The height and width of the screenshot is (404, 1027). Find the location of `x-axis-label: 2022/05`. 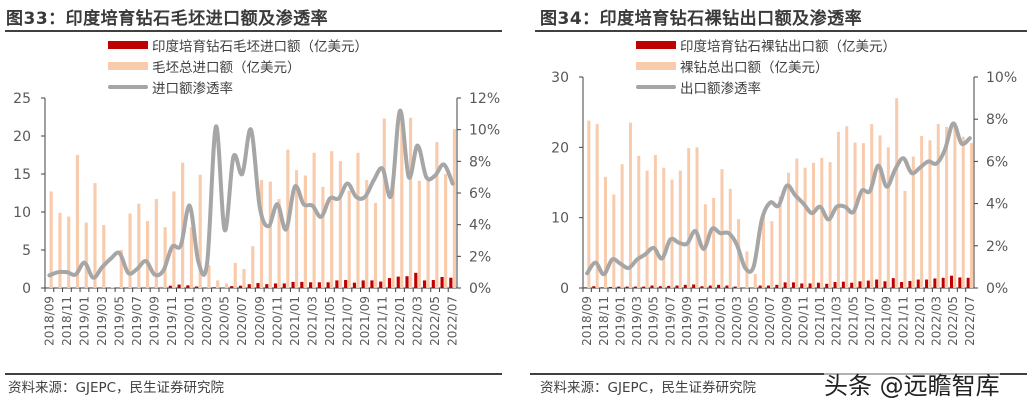

x-axis-label: 2022/05 is located at coordinates (953, 321).